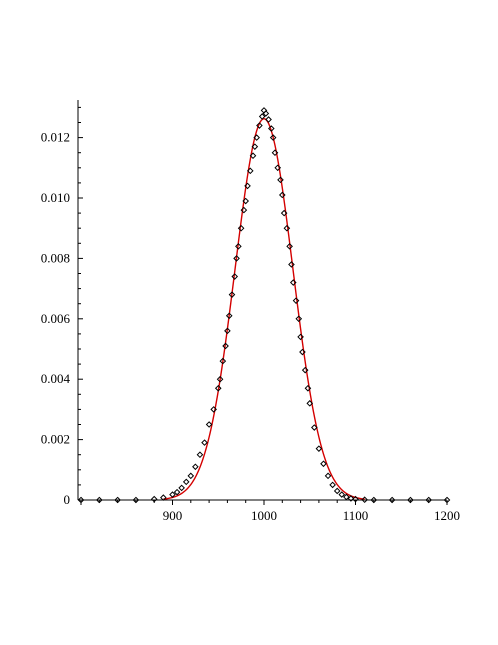 This screenshot has width=498, height=645. I want to click on x-tick-label: 1200, so click(447, 515).